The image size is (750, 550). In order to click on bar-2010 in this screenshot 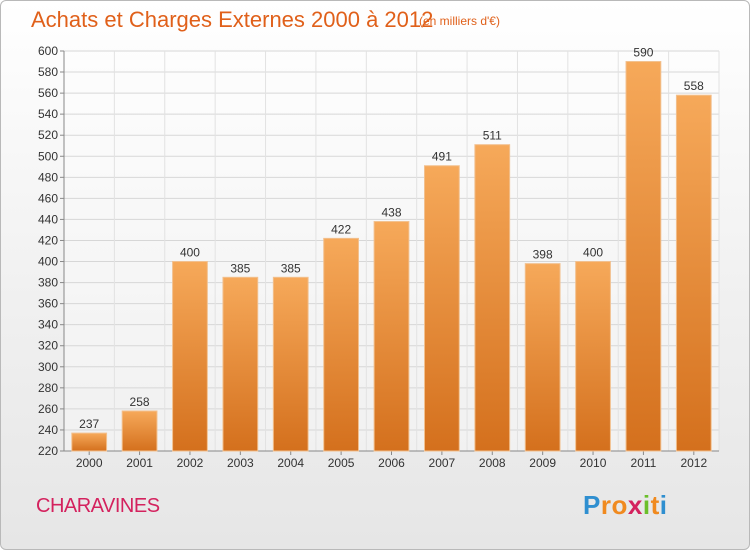, I will do `click(593, 356)`.